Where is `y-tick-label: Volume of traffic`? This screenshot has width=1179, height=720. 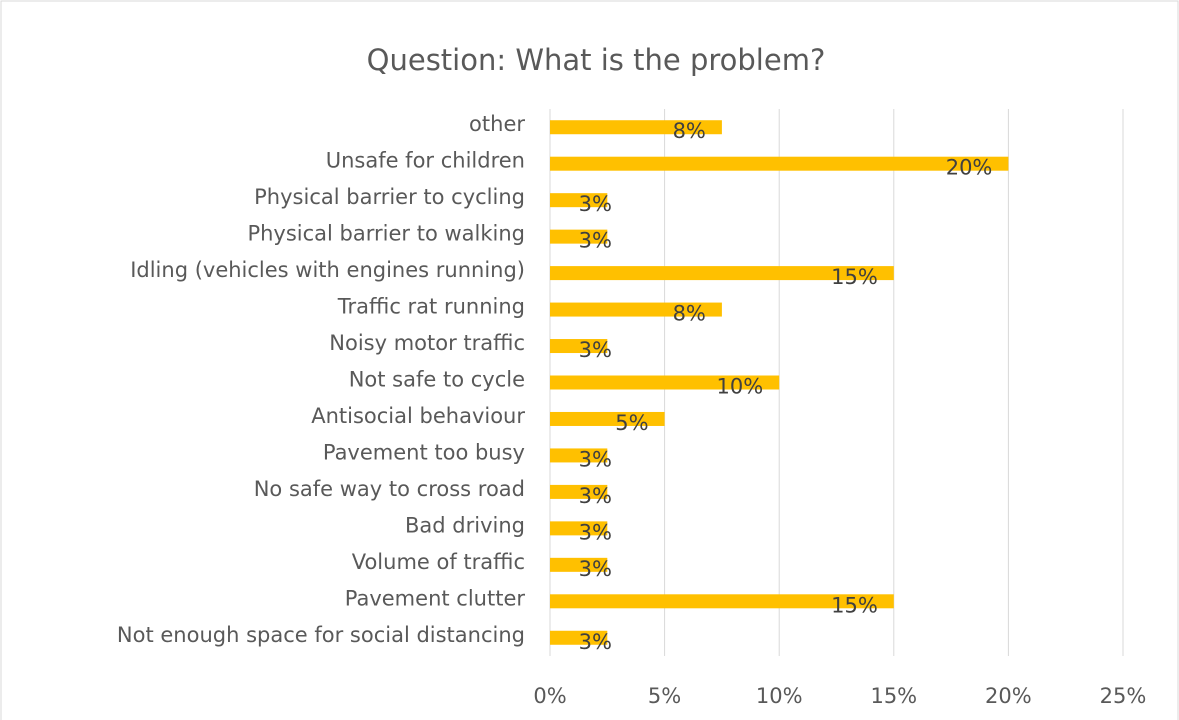 y-tick-label: Volume of traffic is located at coordinates (438, 562).